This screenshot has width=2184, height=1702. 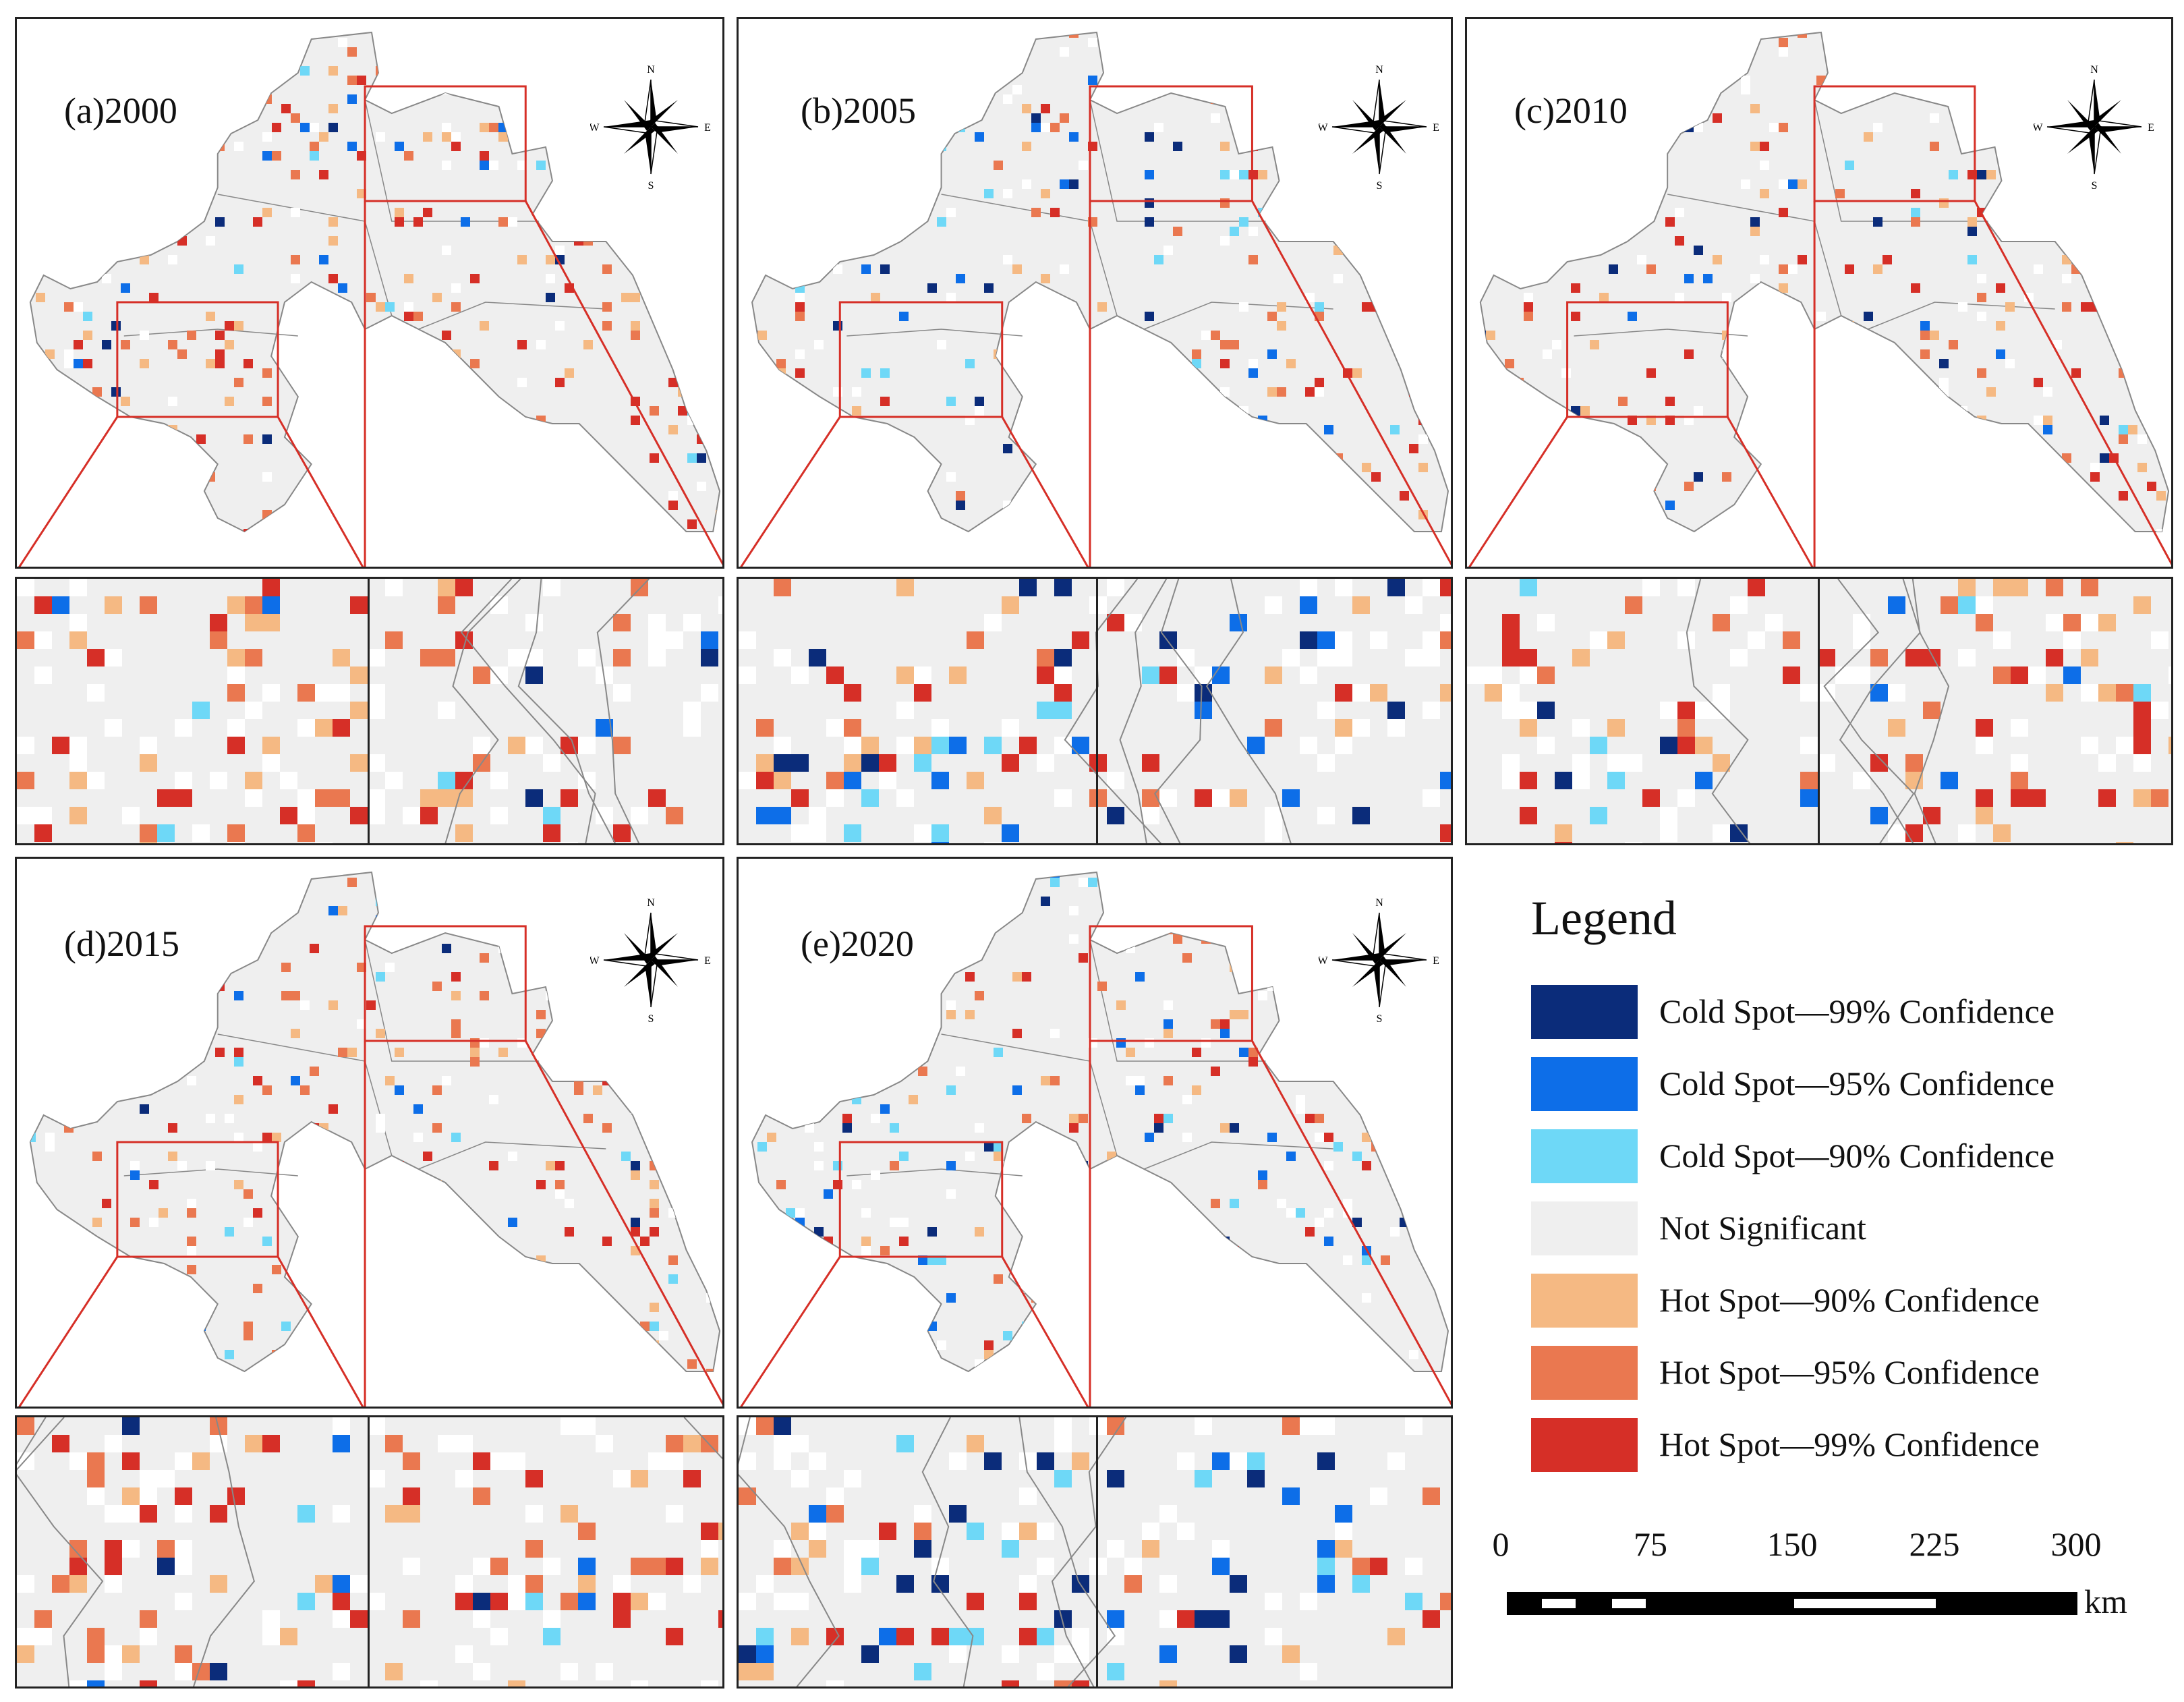 I want to click on compass-w: W, so click(x=595, y=128).